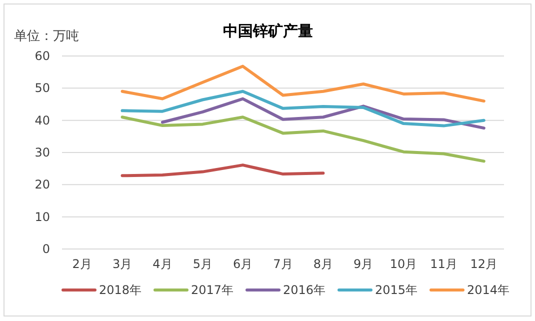 The height and width of the screenshot is (321, 535). Describe the element at coordinates (283, 264) in the screenshot. I see `x-tick-label: 7月` at that location.